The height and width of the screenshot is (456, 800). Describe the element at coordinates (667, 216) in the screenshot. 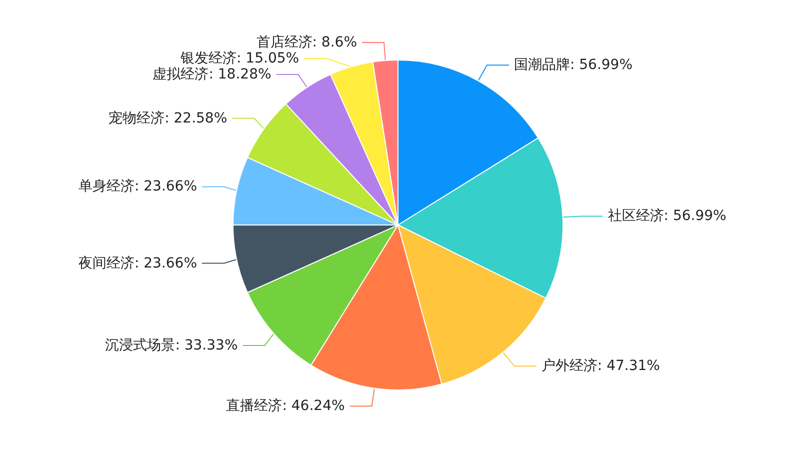

I see `slice-label: 社区经济: 56.99%` at that location.